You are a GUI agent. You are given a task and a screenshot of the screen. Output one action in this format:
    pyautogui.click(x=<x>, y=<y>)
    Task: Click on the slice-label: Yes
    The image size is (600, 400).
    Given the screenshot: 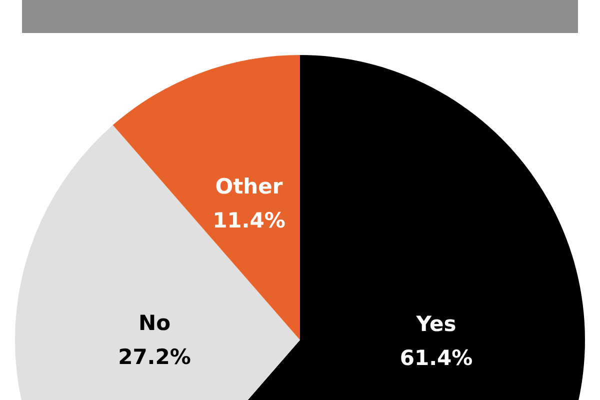 What is the action you would take?
    pyautogui.click(x=435, y=324)
    